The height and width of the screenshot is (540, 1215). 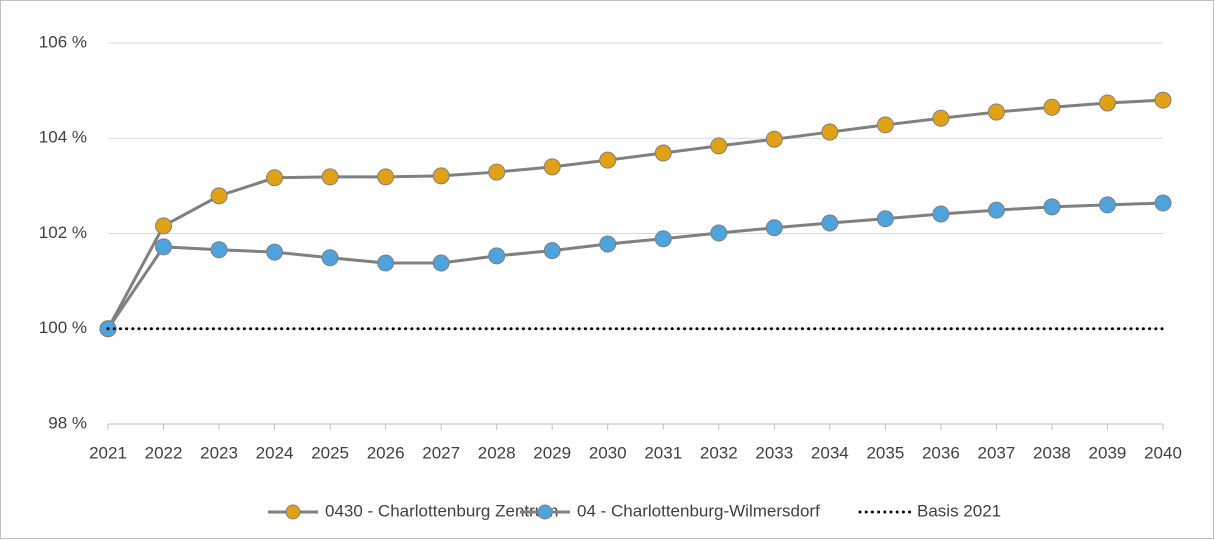 What do you see at coordinates (941, 452) in the screenshot?
I see `x-tick-label: 2036` at bounding box center [941, 452].